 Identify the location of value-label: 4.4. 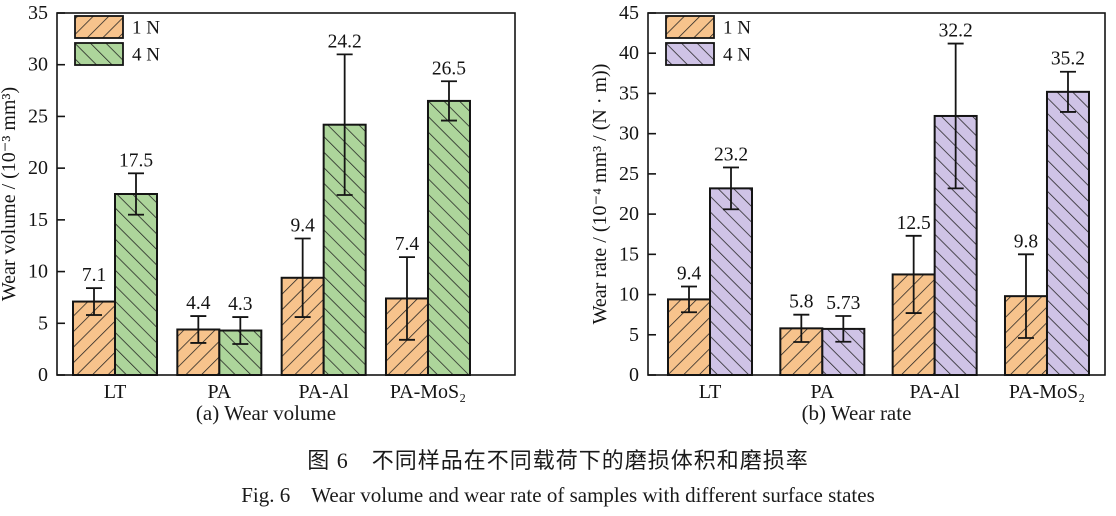
(198, 303).